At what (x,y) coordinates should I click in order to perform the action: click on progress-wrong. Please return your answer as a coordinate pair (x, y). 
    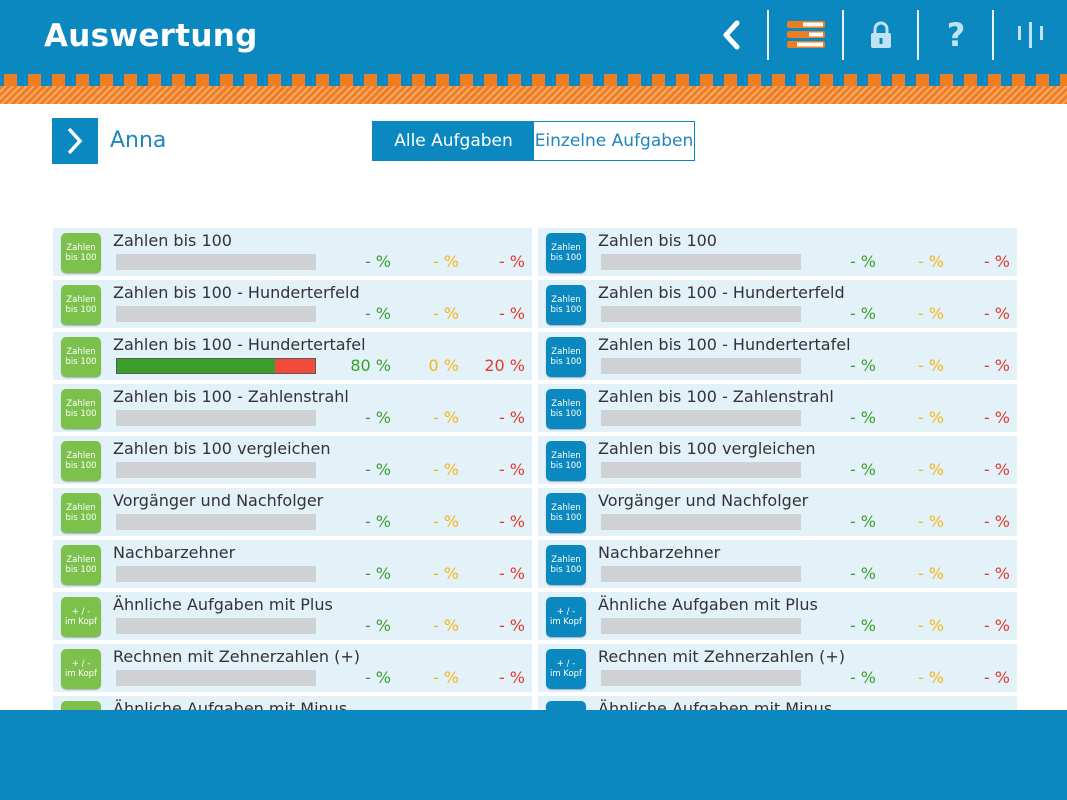
    Looking at the image, I should click on (295, 366).